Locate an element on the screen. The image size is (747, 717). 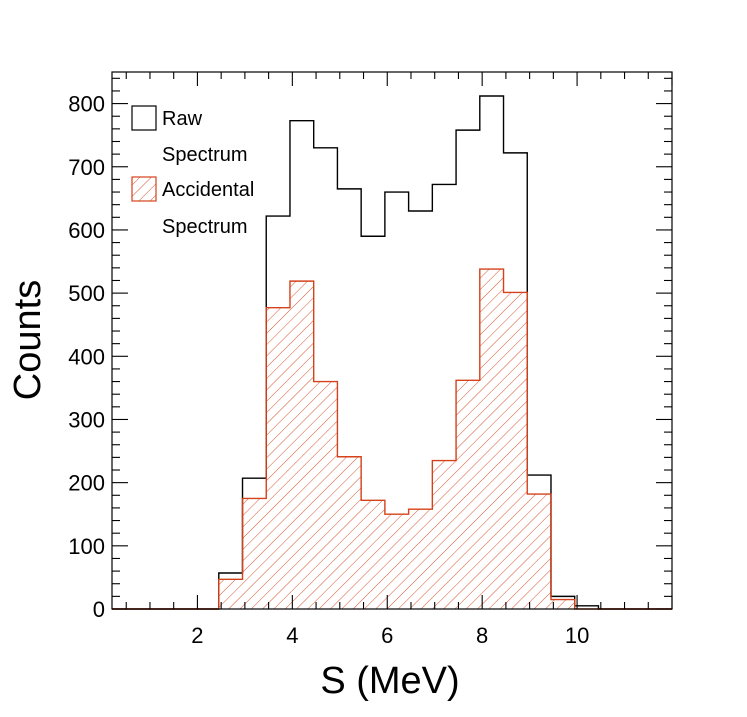
x-tick-labels: 2 4 6 8 10 is located at coordinates (390, 635).